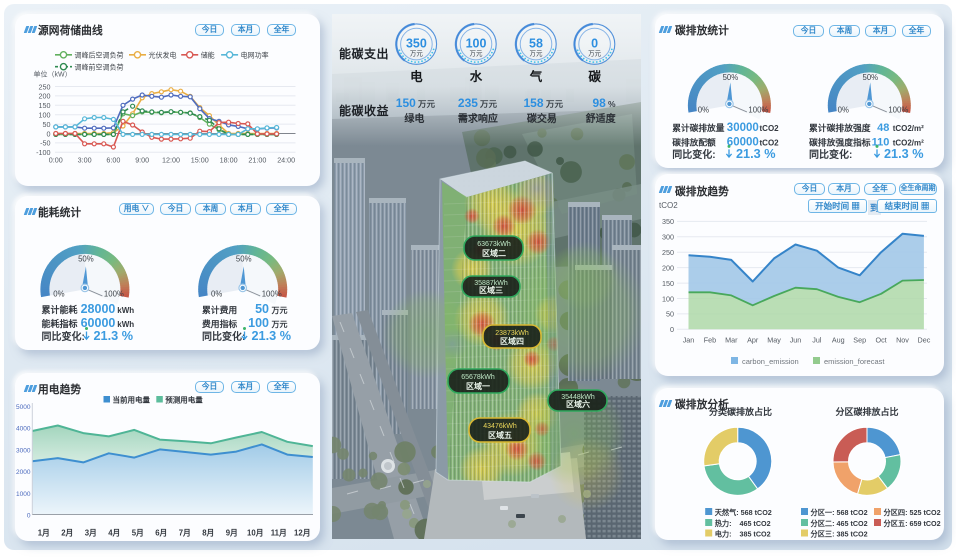  What do you see at coordinates (491, 290) in the screenshot?
I see `svg-text: 区域三` at bounding box center [491, 290].